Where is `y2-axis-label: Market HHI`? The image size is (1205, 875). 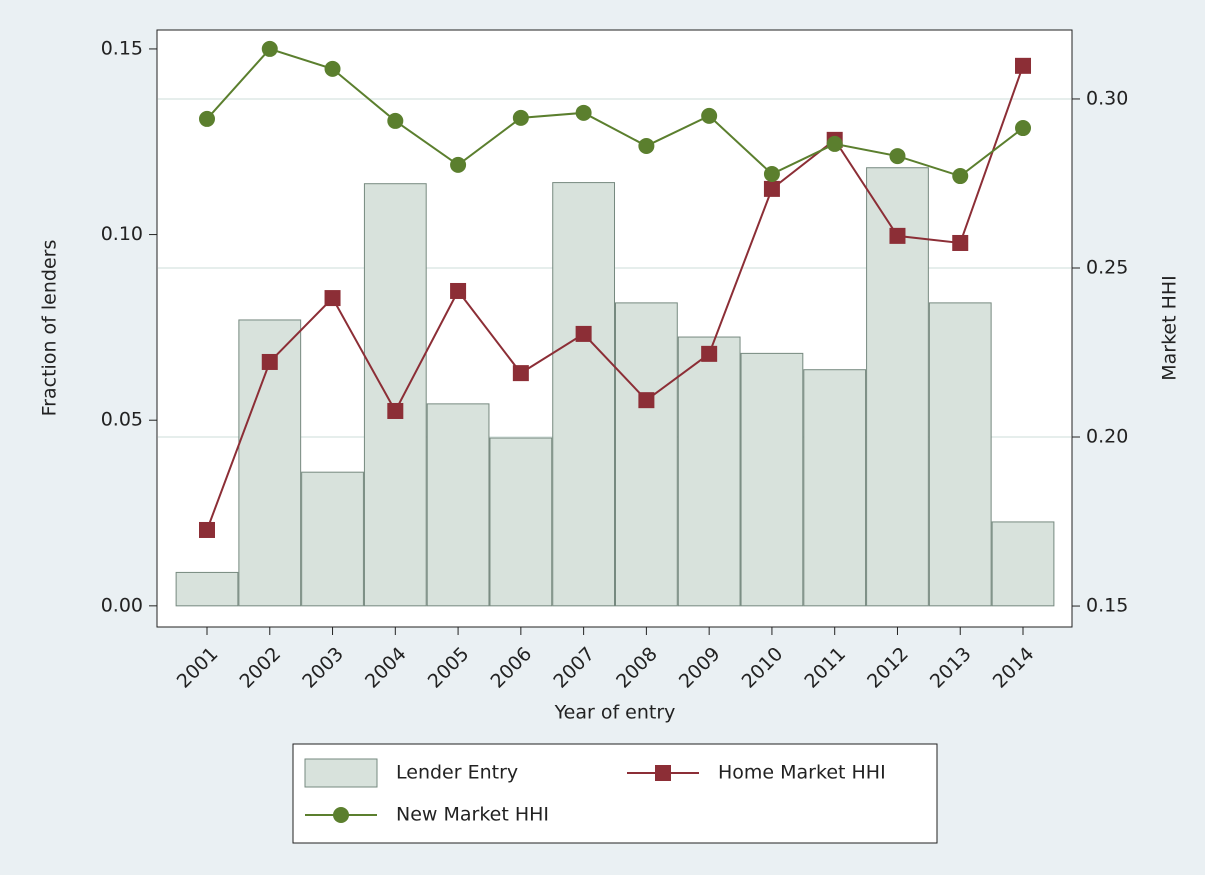
y2-axis-label: Market HHI is located at coordinates (1170, 328).